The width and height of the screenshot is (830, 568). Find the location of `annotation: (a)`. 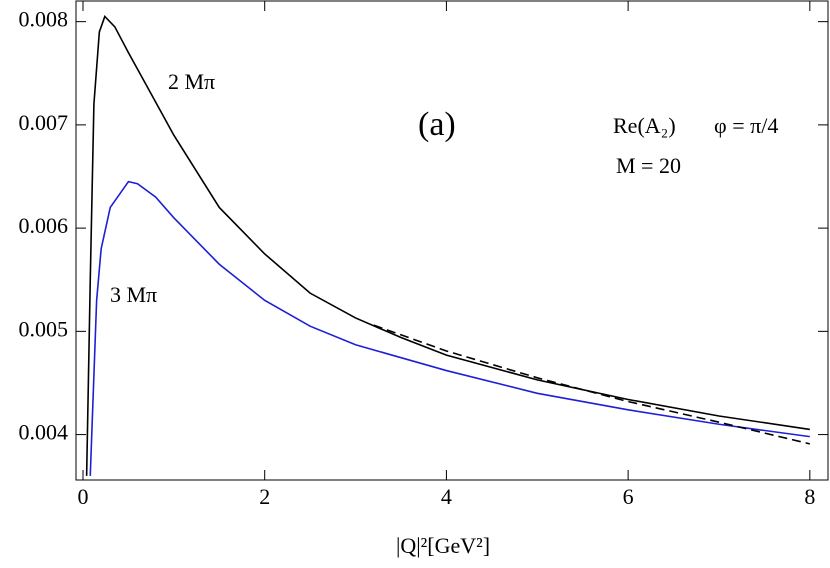

annotation: (a) is located at coordinates (437, 124).